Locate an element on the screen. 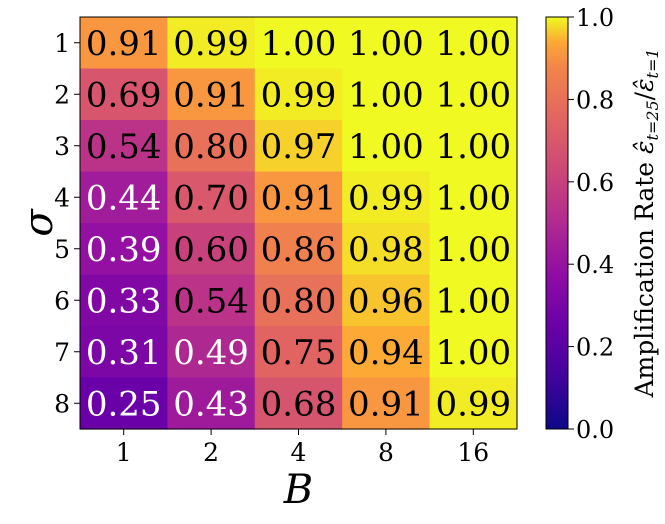 Image resolution: width=665 pixels, height=524 pixels. y-tick-label: 2 is located at coordinates (62, 94).